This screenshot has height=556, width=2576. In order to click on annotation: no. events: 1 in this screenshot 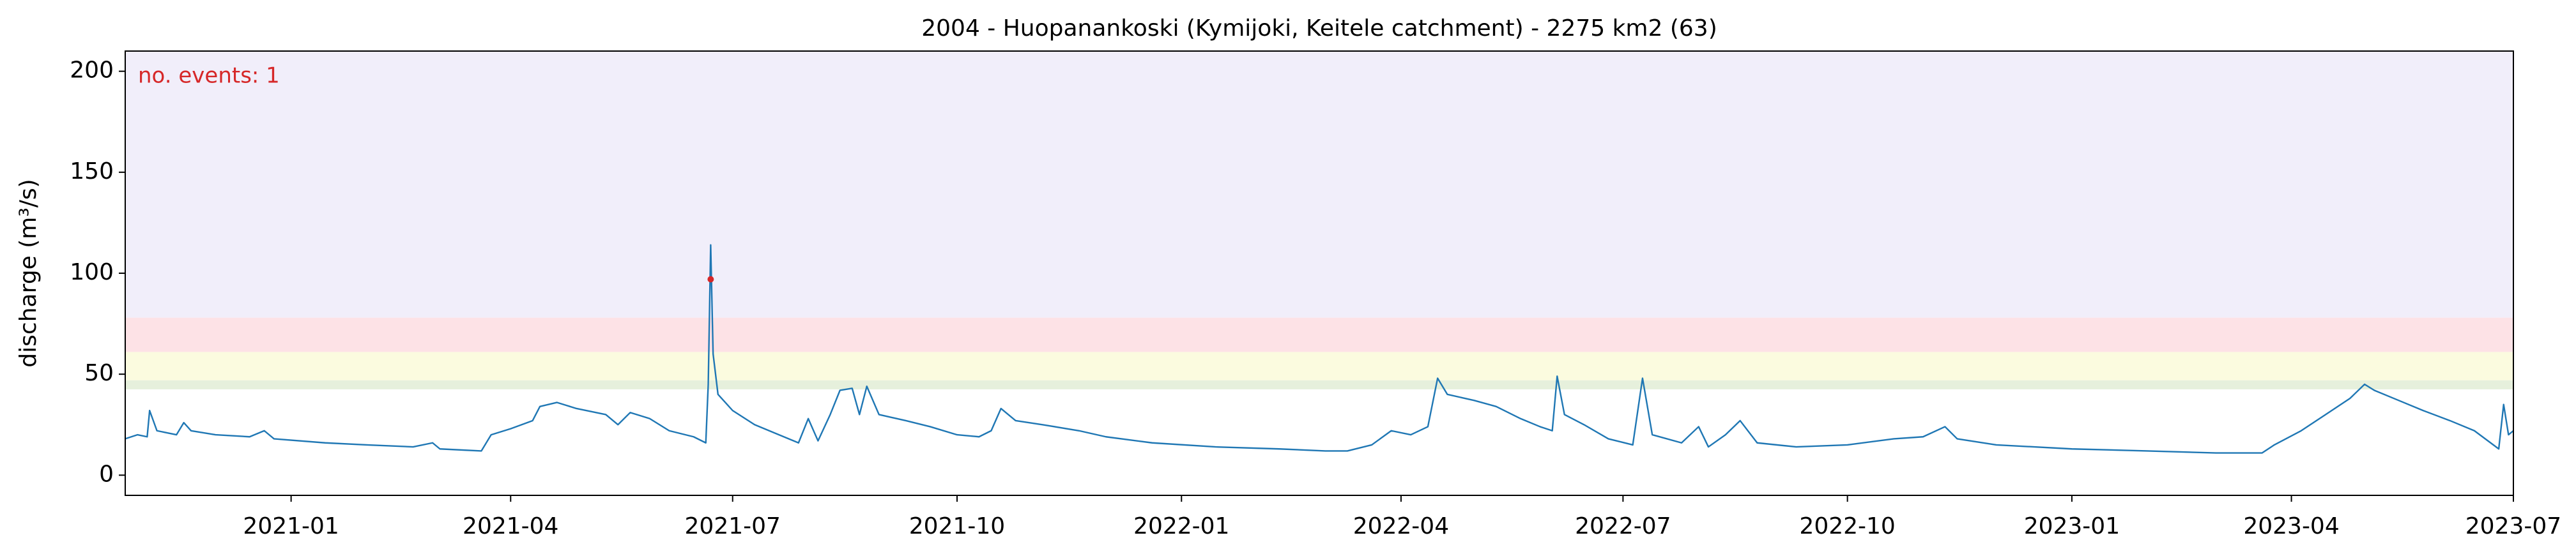, I will do `click(209, 76)`.